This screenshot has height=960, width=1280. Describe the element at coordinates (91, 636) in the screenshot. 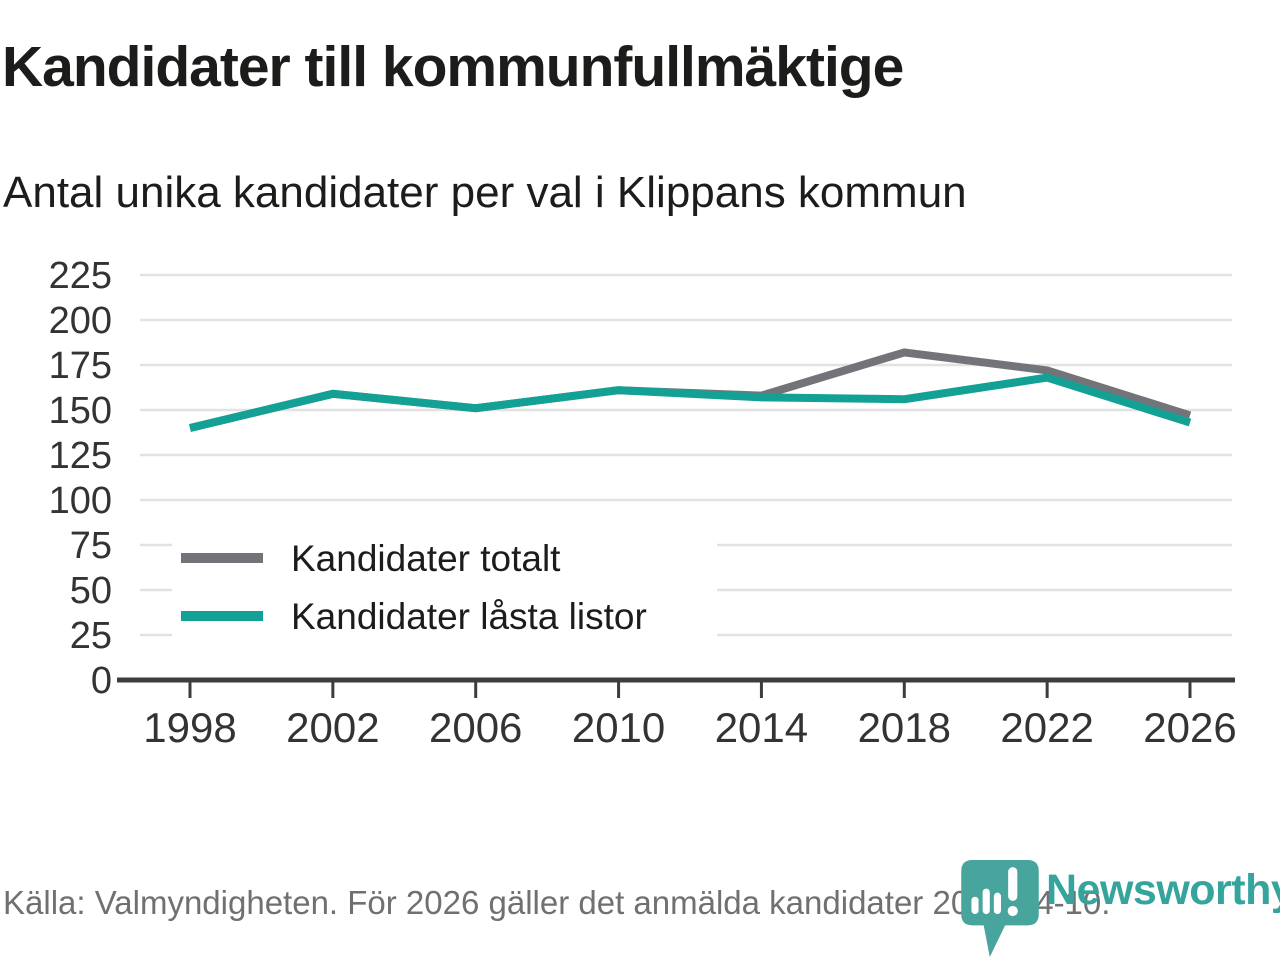

I see `y-axis-tick-label: 25` at that location.